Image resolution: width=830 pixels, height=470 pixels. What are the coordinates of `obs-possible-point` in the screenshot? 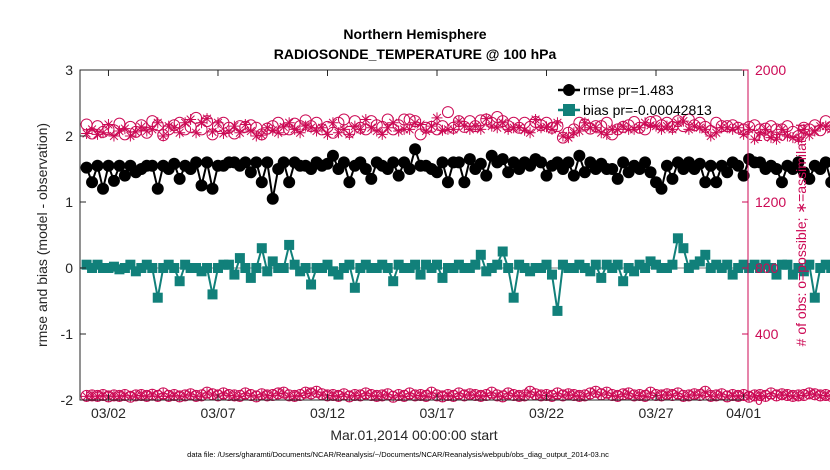 It's located at (447, 112).